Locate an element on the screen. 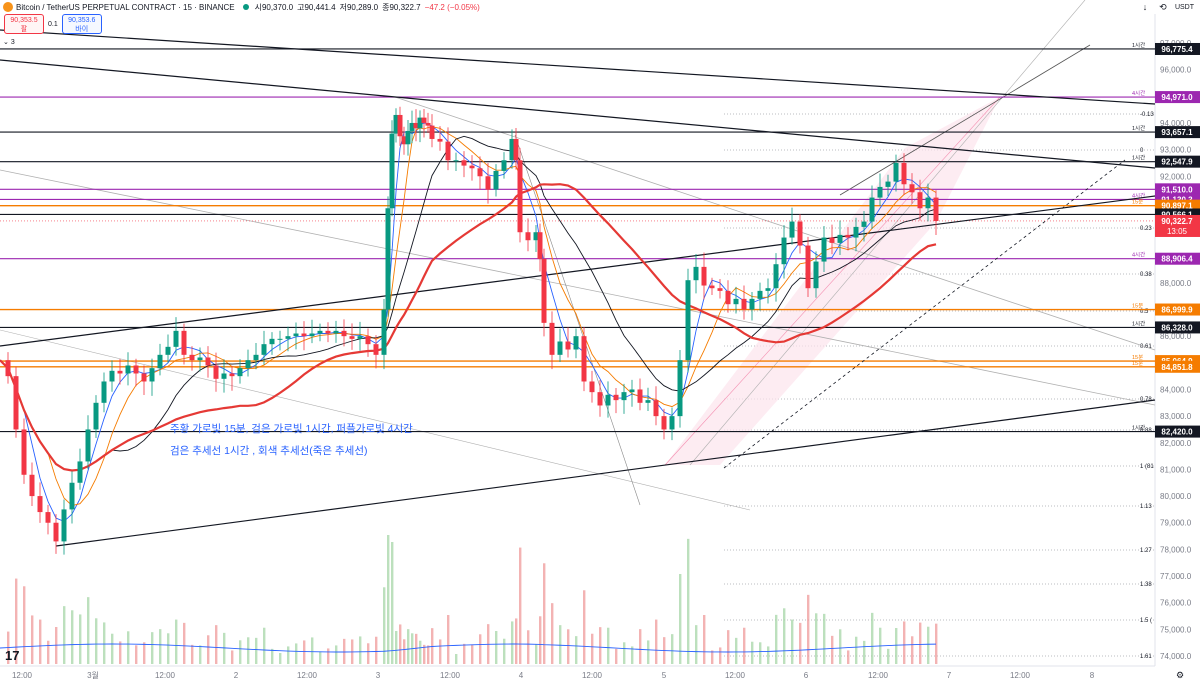  price-label: 82,420.0 is located at coordinates (1177, 432).